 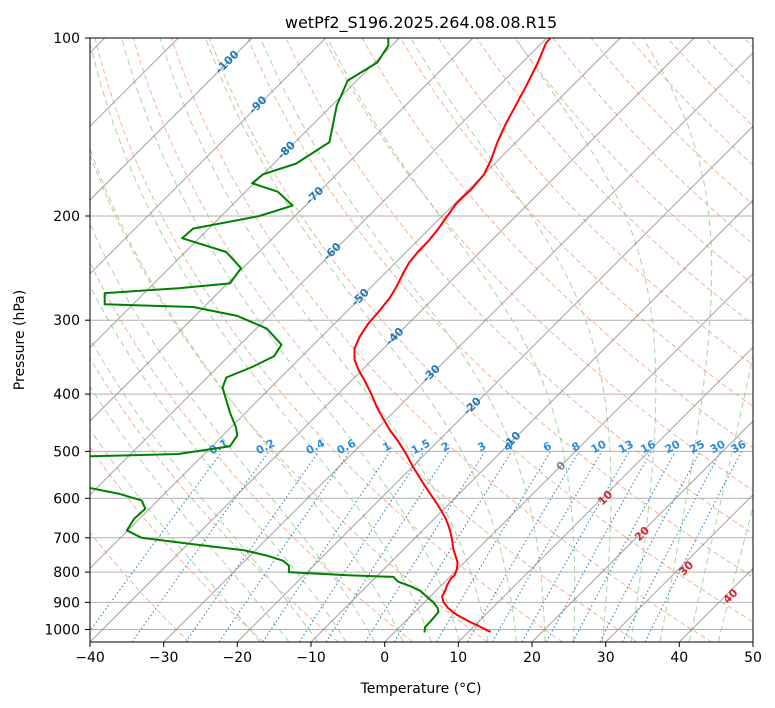 What do you see at coordinates (62, 631) in the screenshot?
I see `y-tick-label: 1000` at bounding box center [62, 631].